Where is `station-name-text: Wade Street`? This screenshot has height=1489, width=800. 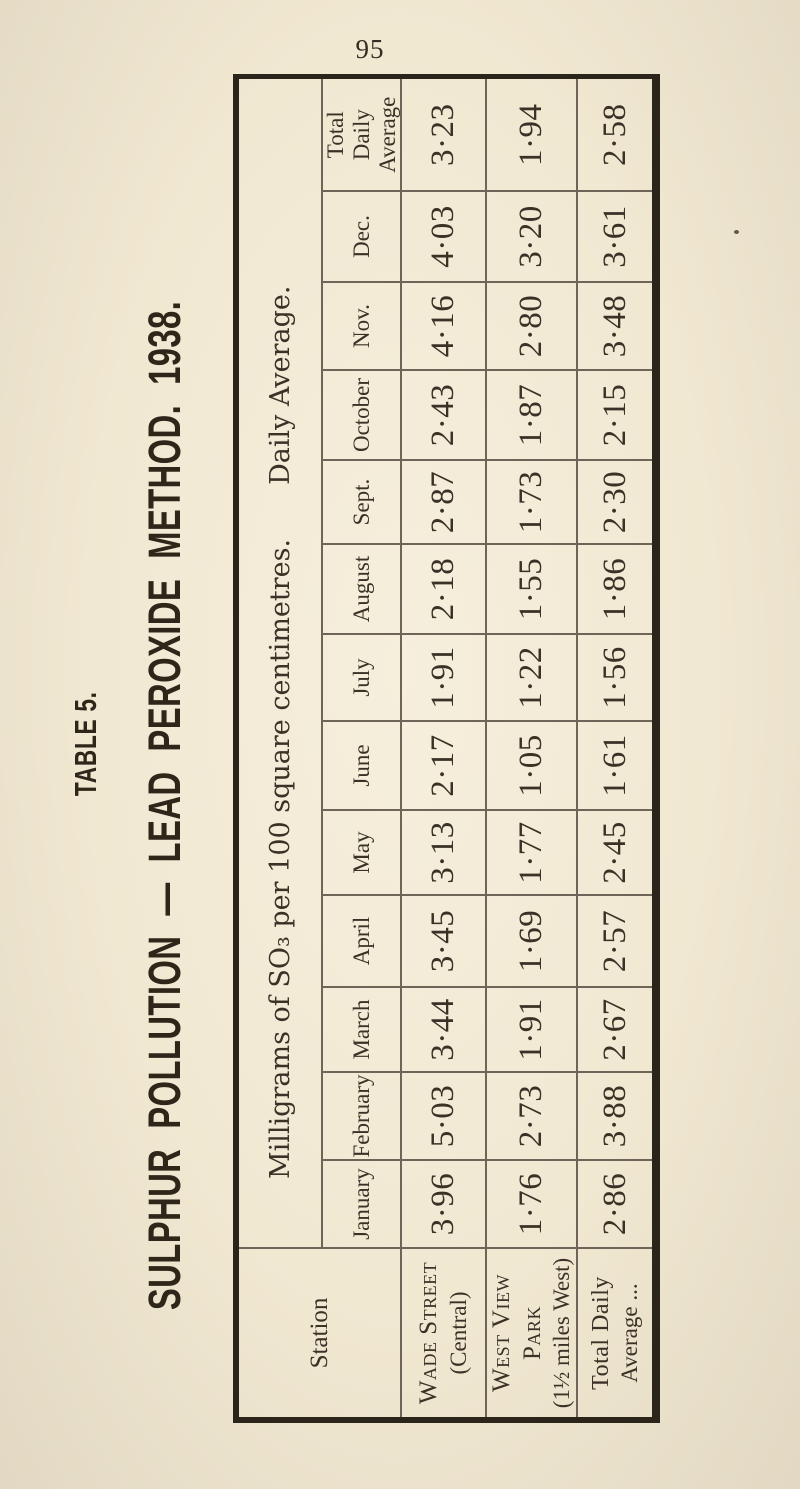 station-name-text: Wade Street is located at coordinates (429, 1333).